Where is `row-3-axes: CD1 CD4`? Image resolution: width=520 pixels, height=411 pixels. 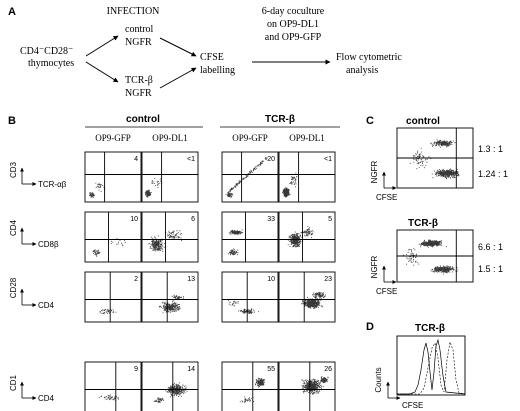
row-3-axes: CD1 CD4 is located at coordinates (32, 388).